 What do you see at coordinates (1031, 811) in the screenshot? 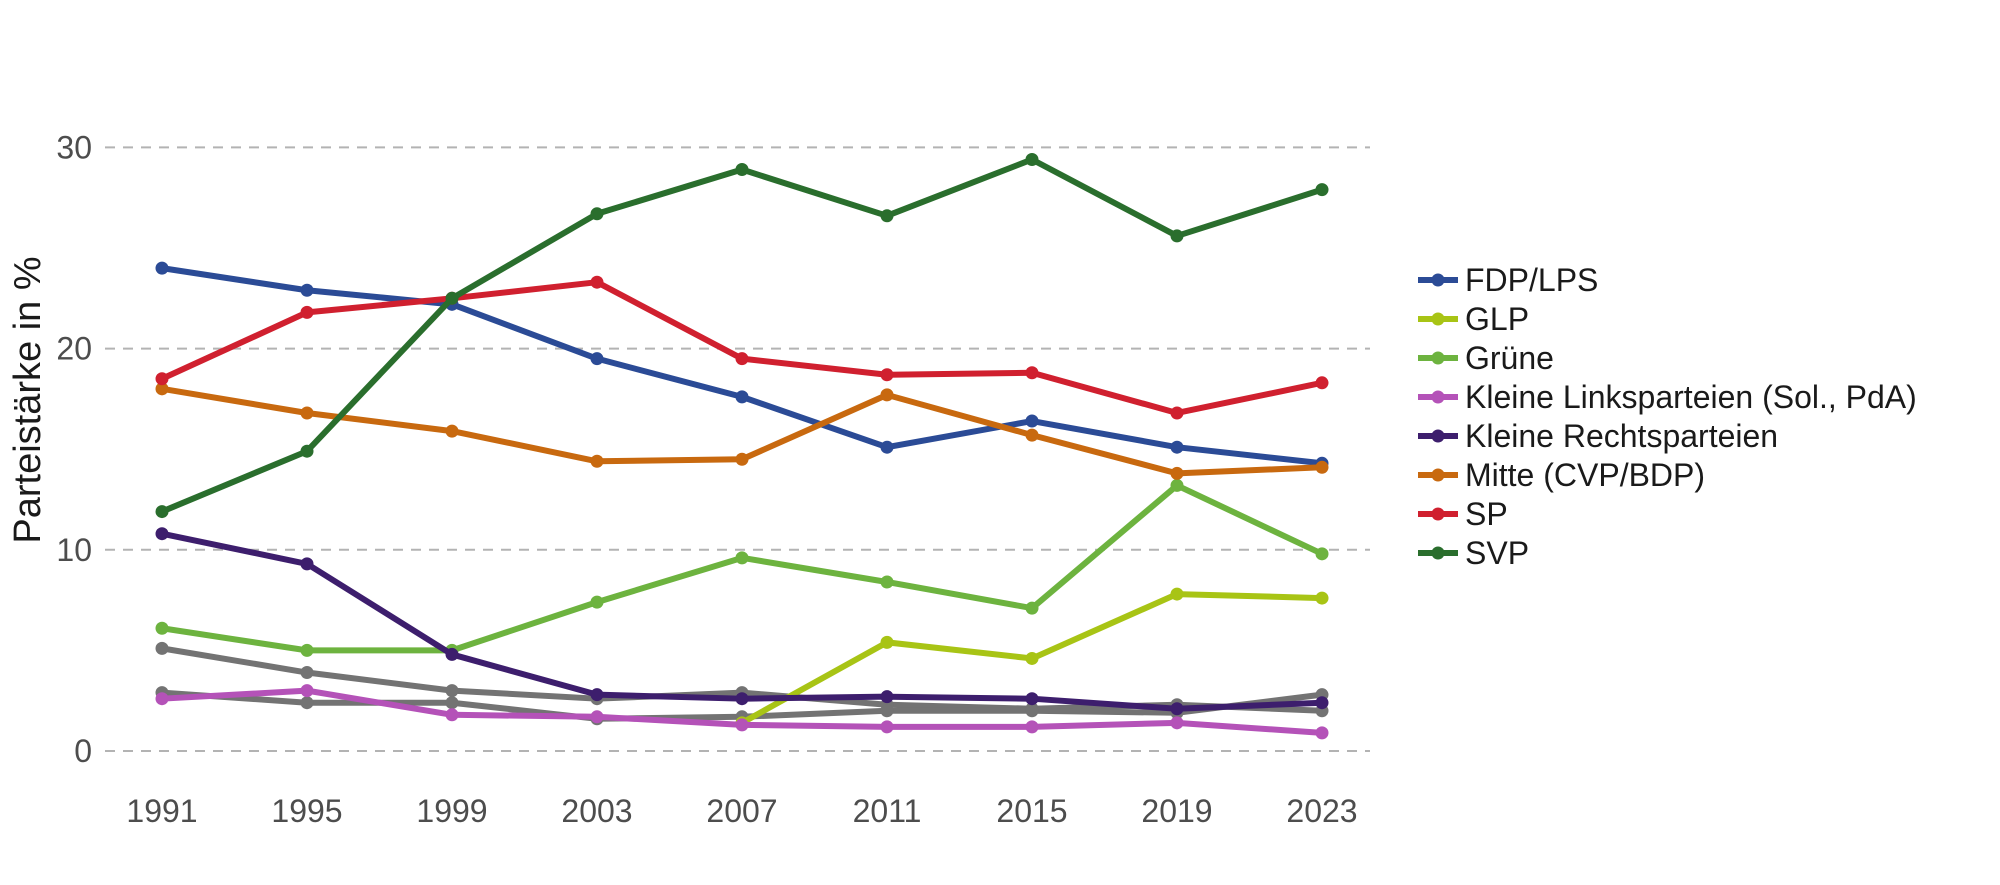
I see `x-tick-label: 2015` at bounding box center [1031, 811].